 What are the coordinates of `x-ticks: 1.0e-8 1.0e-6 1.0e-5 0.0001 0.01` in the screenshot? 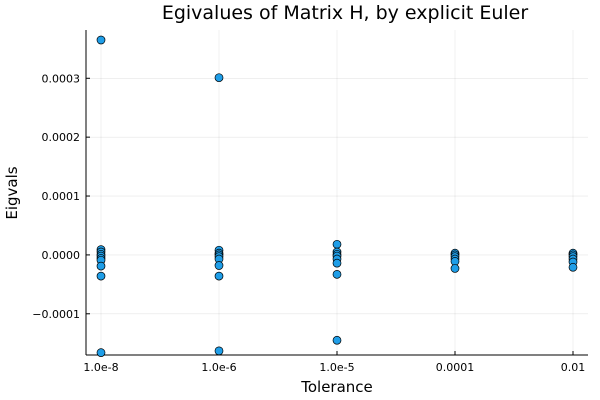 It's located at (334, 362).